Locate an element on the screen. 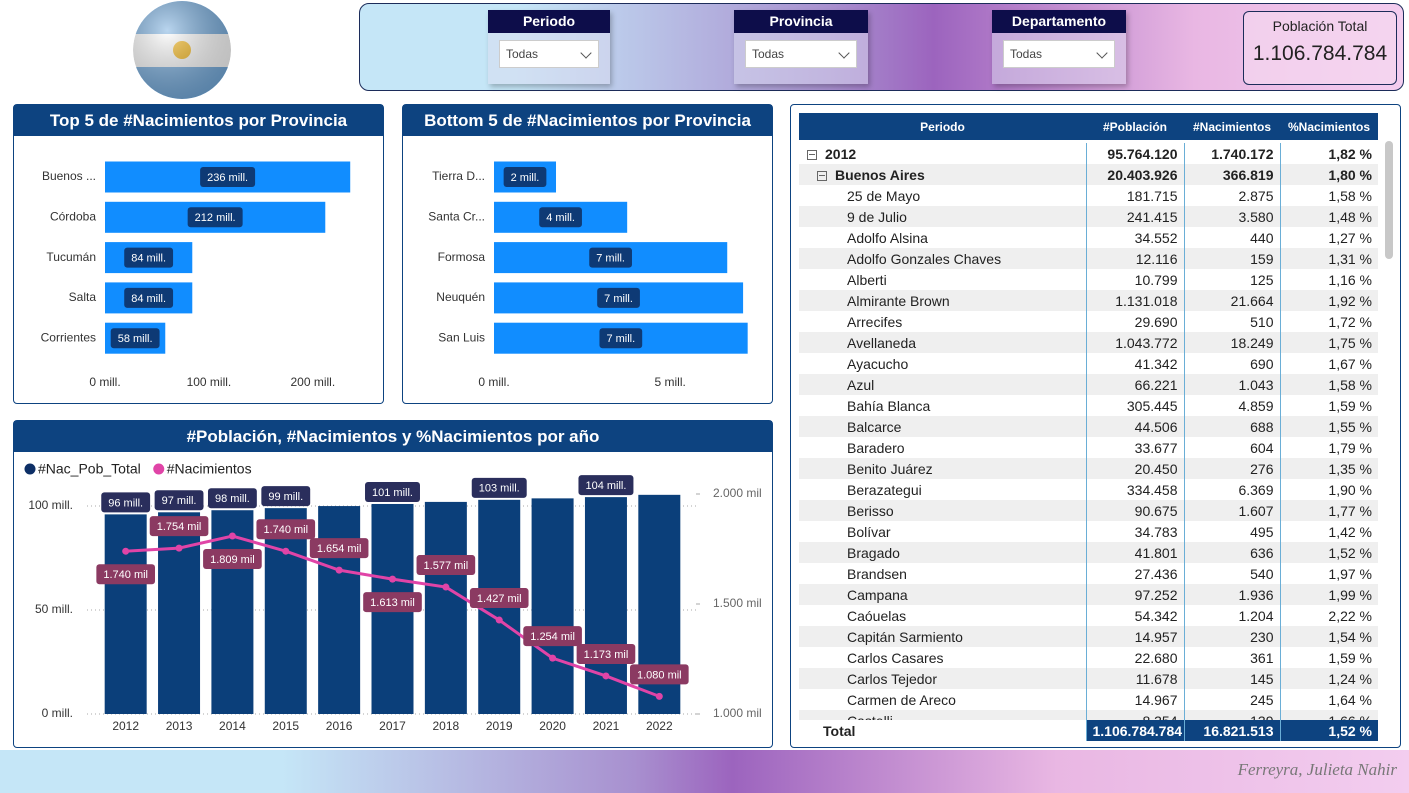 This screenshot has width=1409, height=793. line-label-group: 1.080 mil is located at coordinates (659, 674).